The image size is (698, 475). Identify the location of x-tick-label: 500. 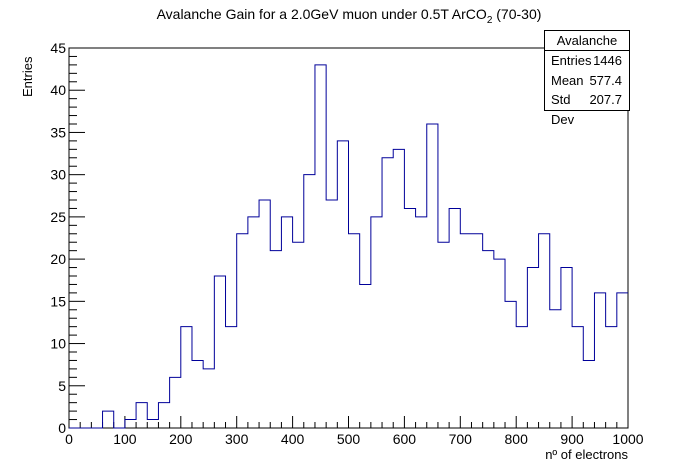
(349, 439).